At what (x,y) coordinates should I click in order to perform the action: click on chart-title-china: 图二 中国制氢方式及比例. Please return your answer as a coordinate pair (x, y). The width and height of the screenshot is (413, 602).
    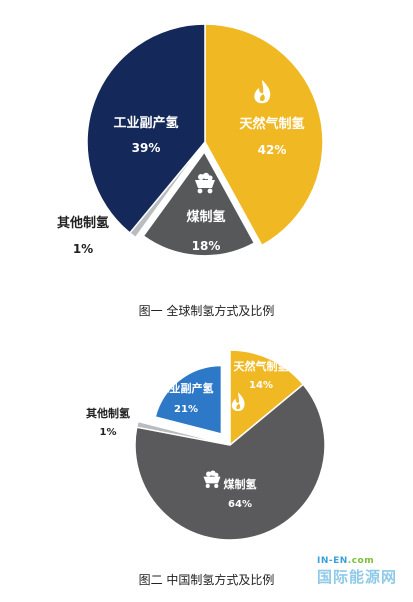
    Looking at the image, I should click on (206, 580).